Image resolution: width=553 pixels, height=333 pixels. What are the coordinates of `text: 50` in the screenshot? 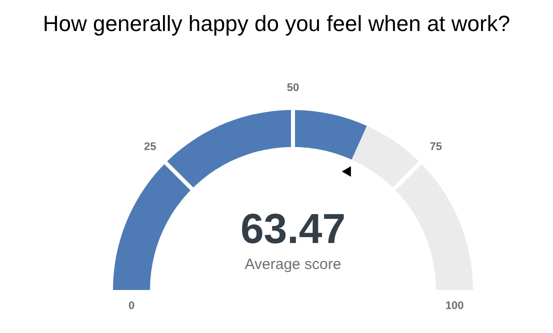 It's located at (293, 88).